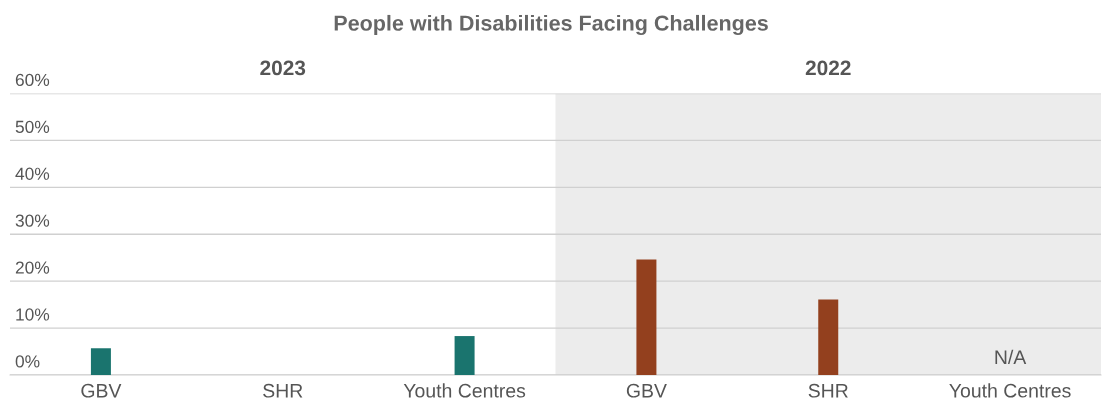 The image size is (1102, 405). Describe the element at coordinates (32, 173) in the screenshot. I see `y-tick-label: 40%` at that location.